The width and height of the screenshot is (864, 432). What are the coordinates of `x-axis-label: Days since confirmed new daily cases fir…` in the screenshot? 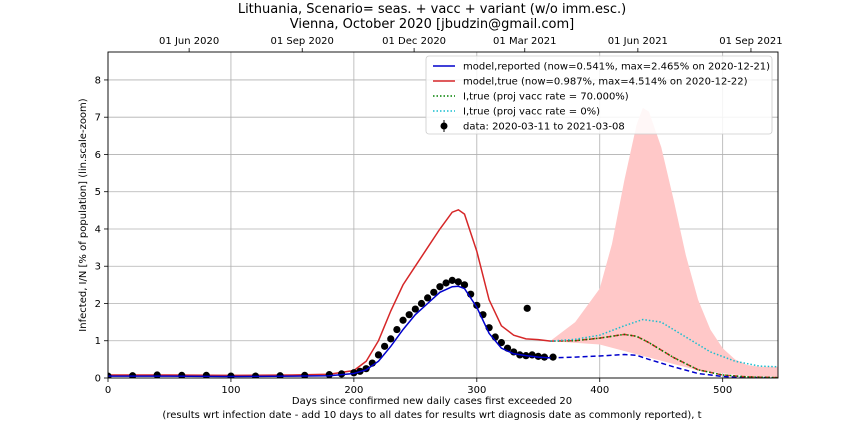 It's located at (432, 401).